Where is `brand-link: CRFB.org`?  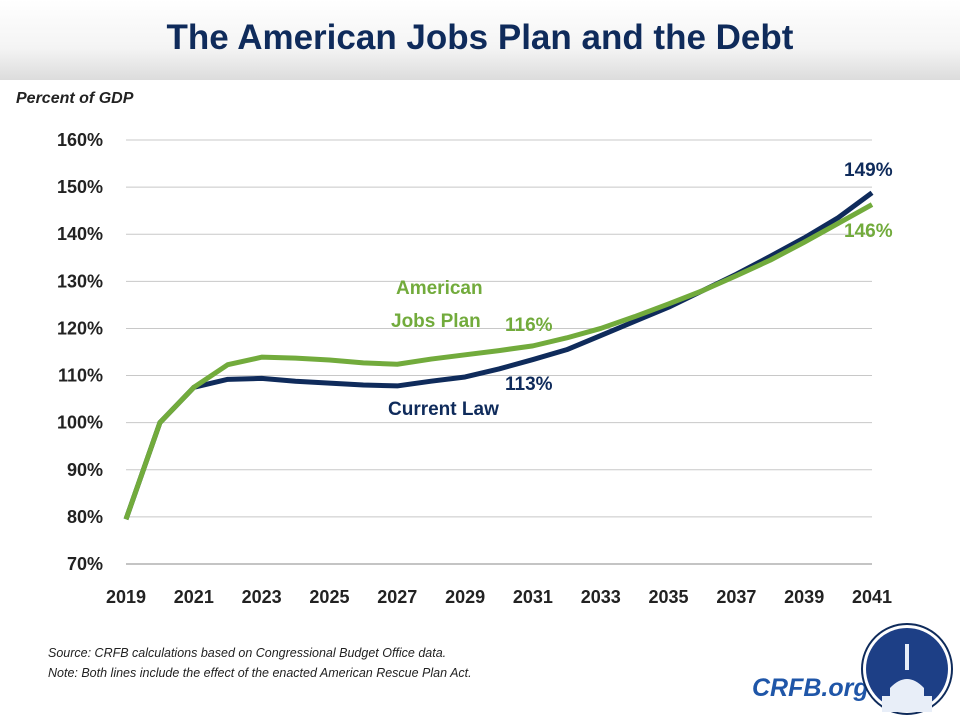 brand-link: CRFB.org is located at coordinates (810, 688).